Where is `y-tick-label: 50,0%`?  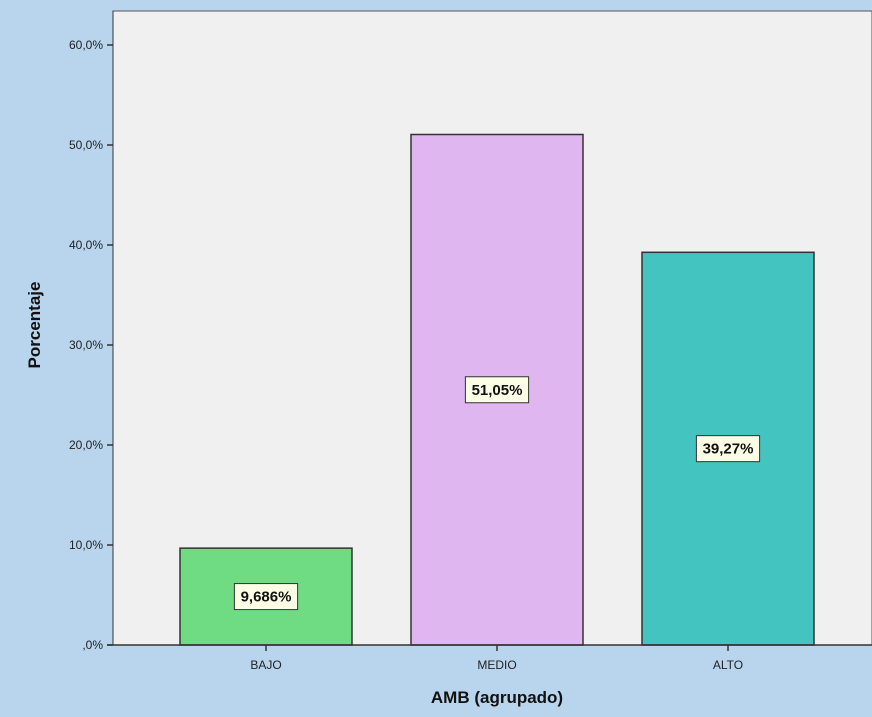
y-tick-label: 50,0% is located at coordinates (86, 145).